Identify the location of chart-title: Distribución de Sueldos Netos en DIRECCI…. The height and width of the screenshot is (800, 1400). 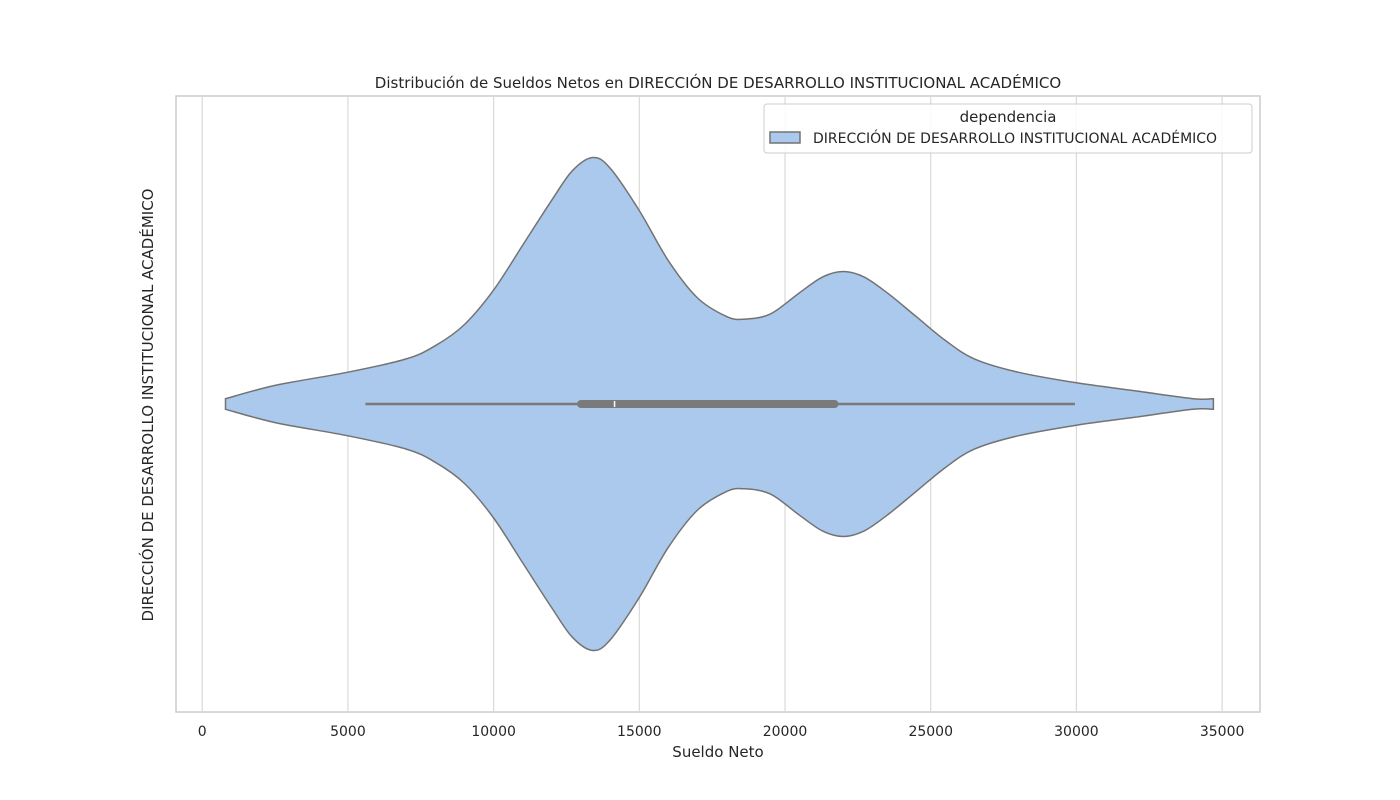
(718, 82).